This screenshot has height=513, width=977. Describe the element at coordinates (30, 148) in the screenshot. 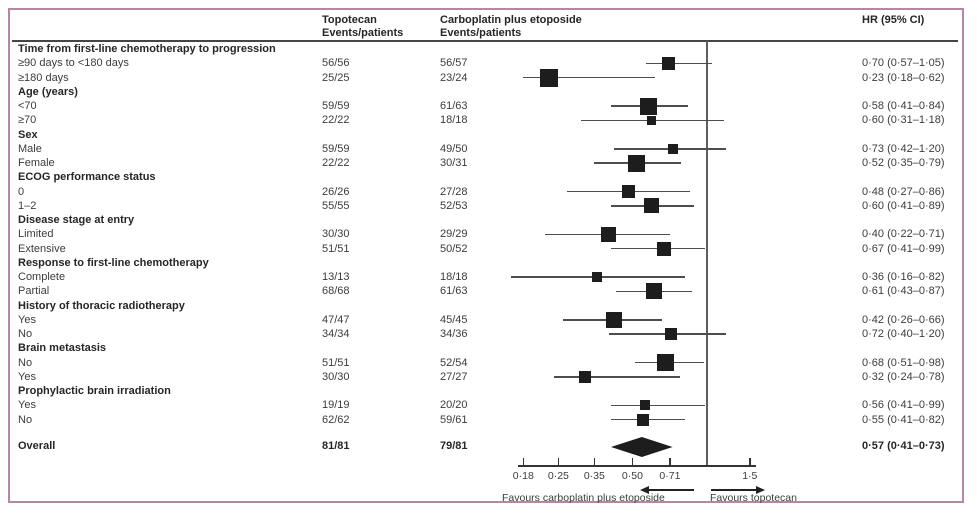

I see `row-label: Male` at that location.